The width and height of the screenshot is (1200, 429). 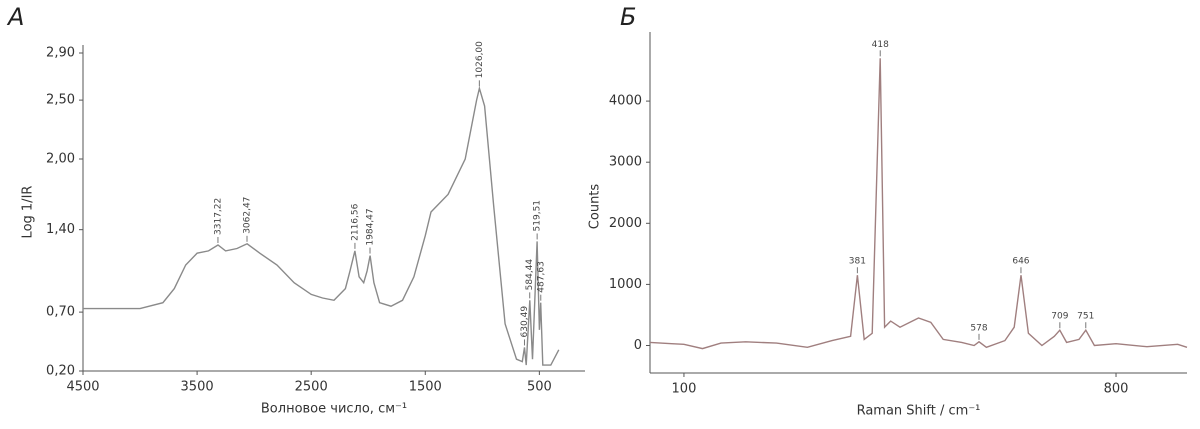 I want to click on peak-label: 487,63, so click(x=541, y=277).